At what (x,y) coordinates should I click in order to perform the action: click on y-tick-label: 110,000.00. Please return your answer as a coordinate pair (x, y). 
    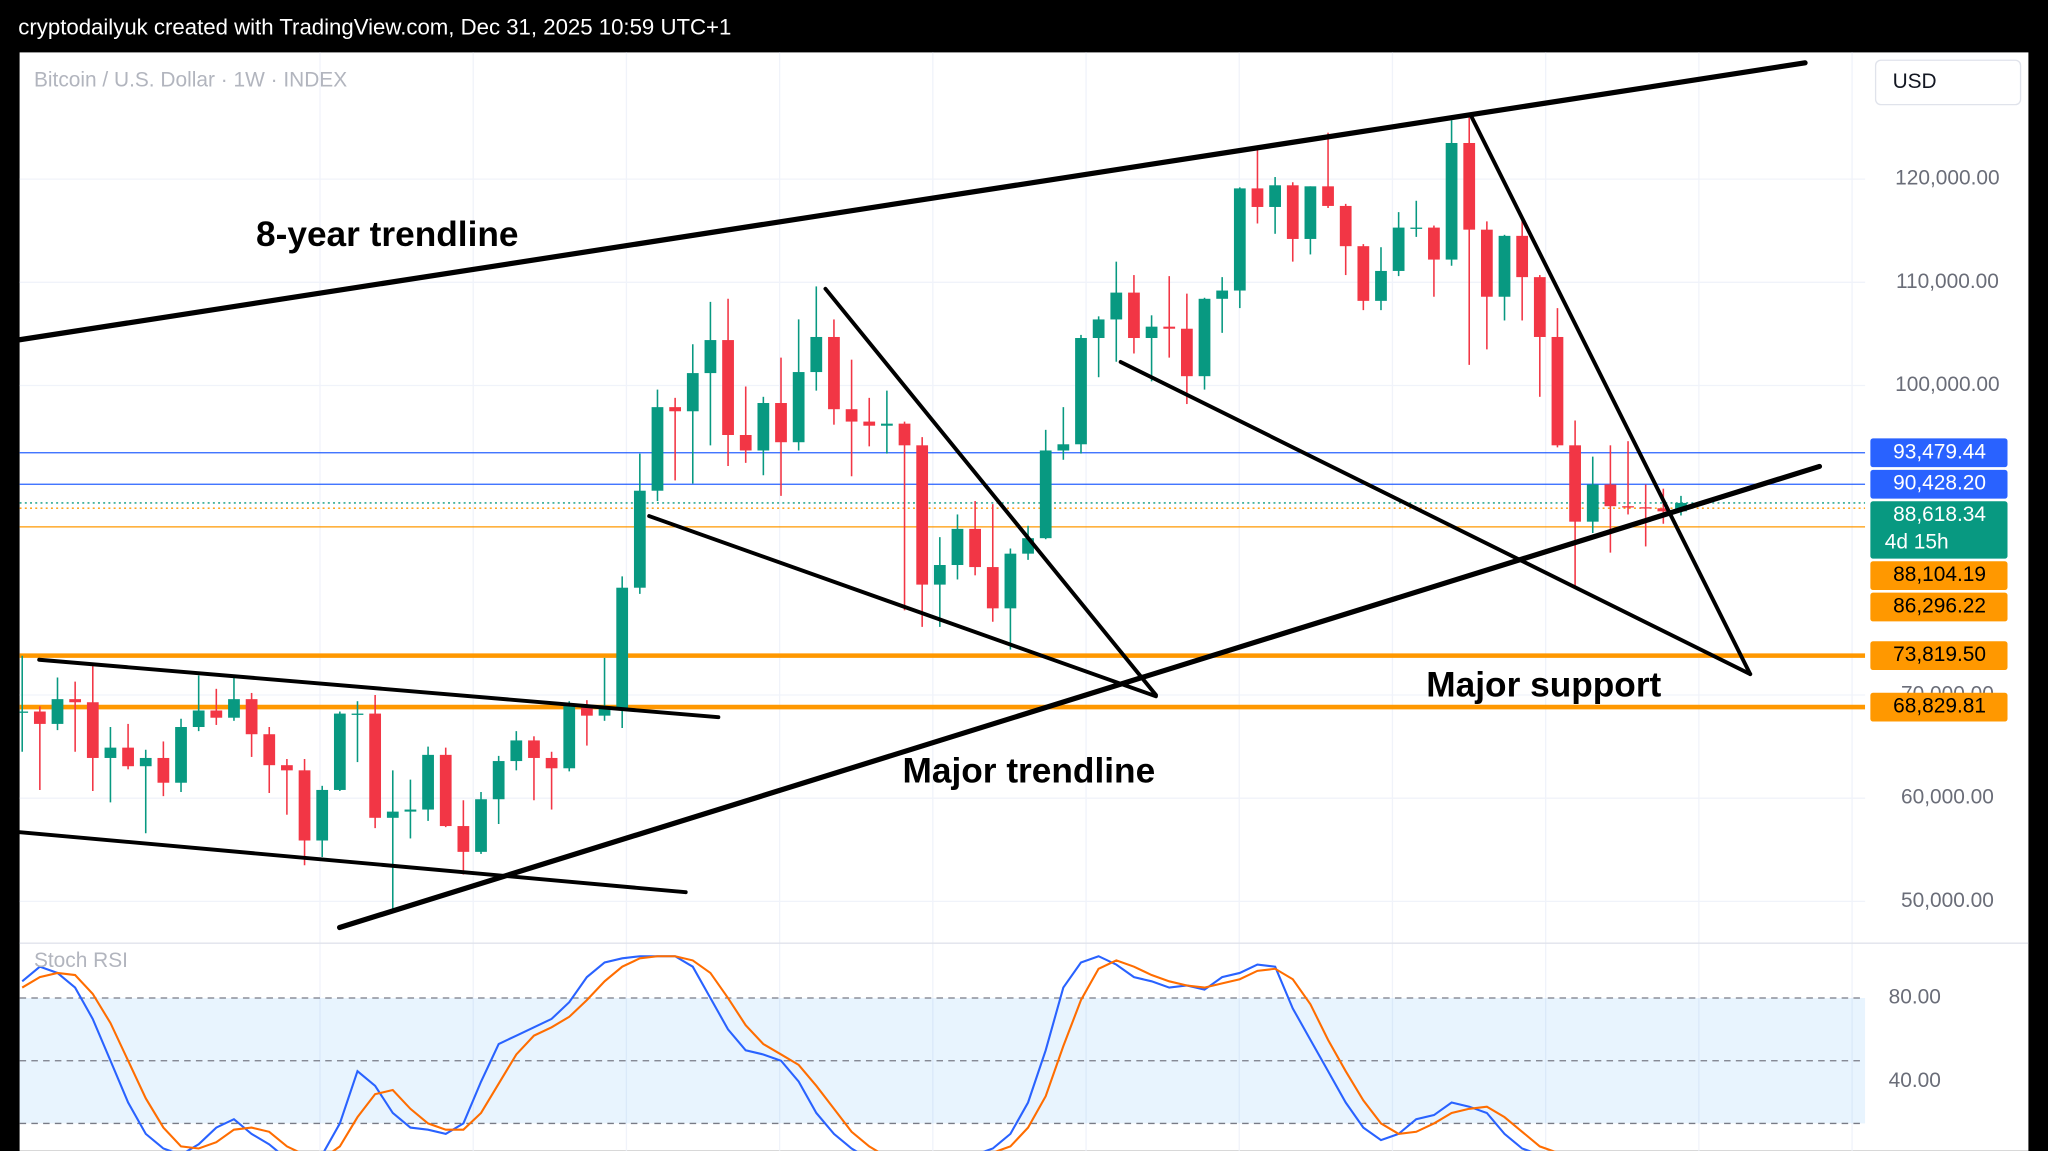
    Looking at the image, I should click on (1947, 281).